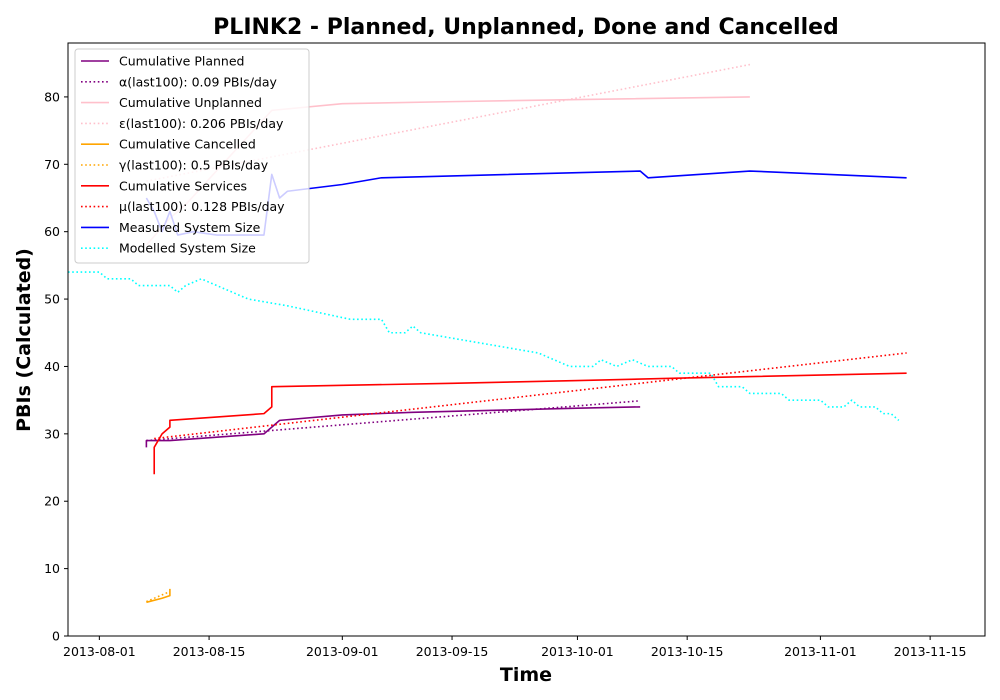 The height and width of the screenshot is (700, 1000). Describe the element at coordinates (52, 366) in the screenshot. I see `y-tick-label: 40` at that location.